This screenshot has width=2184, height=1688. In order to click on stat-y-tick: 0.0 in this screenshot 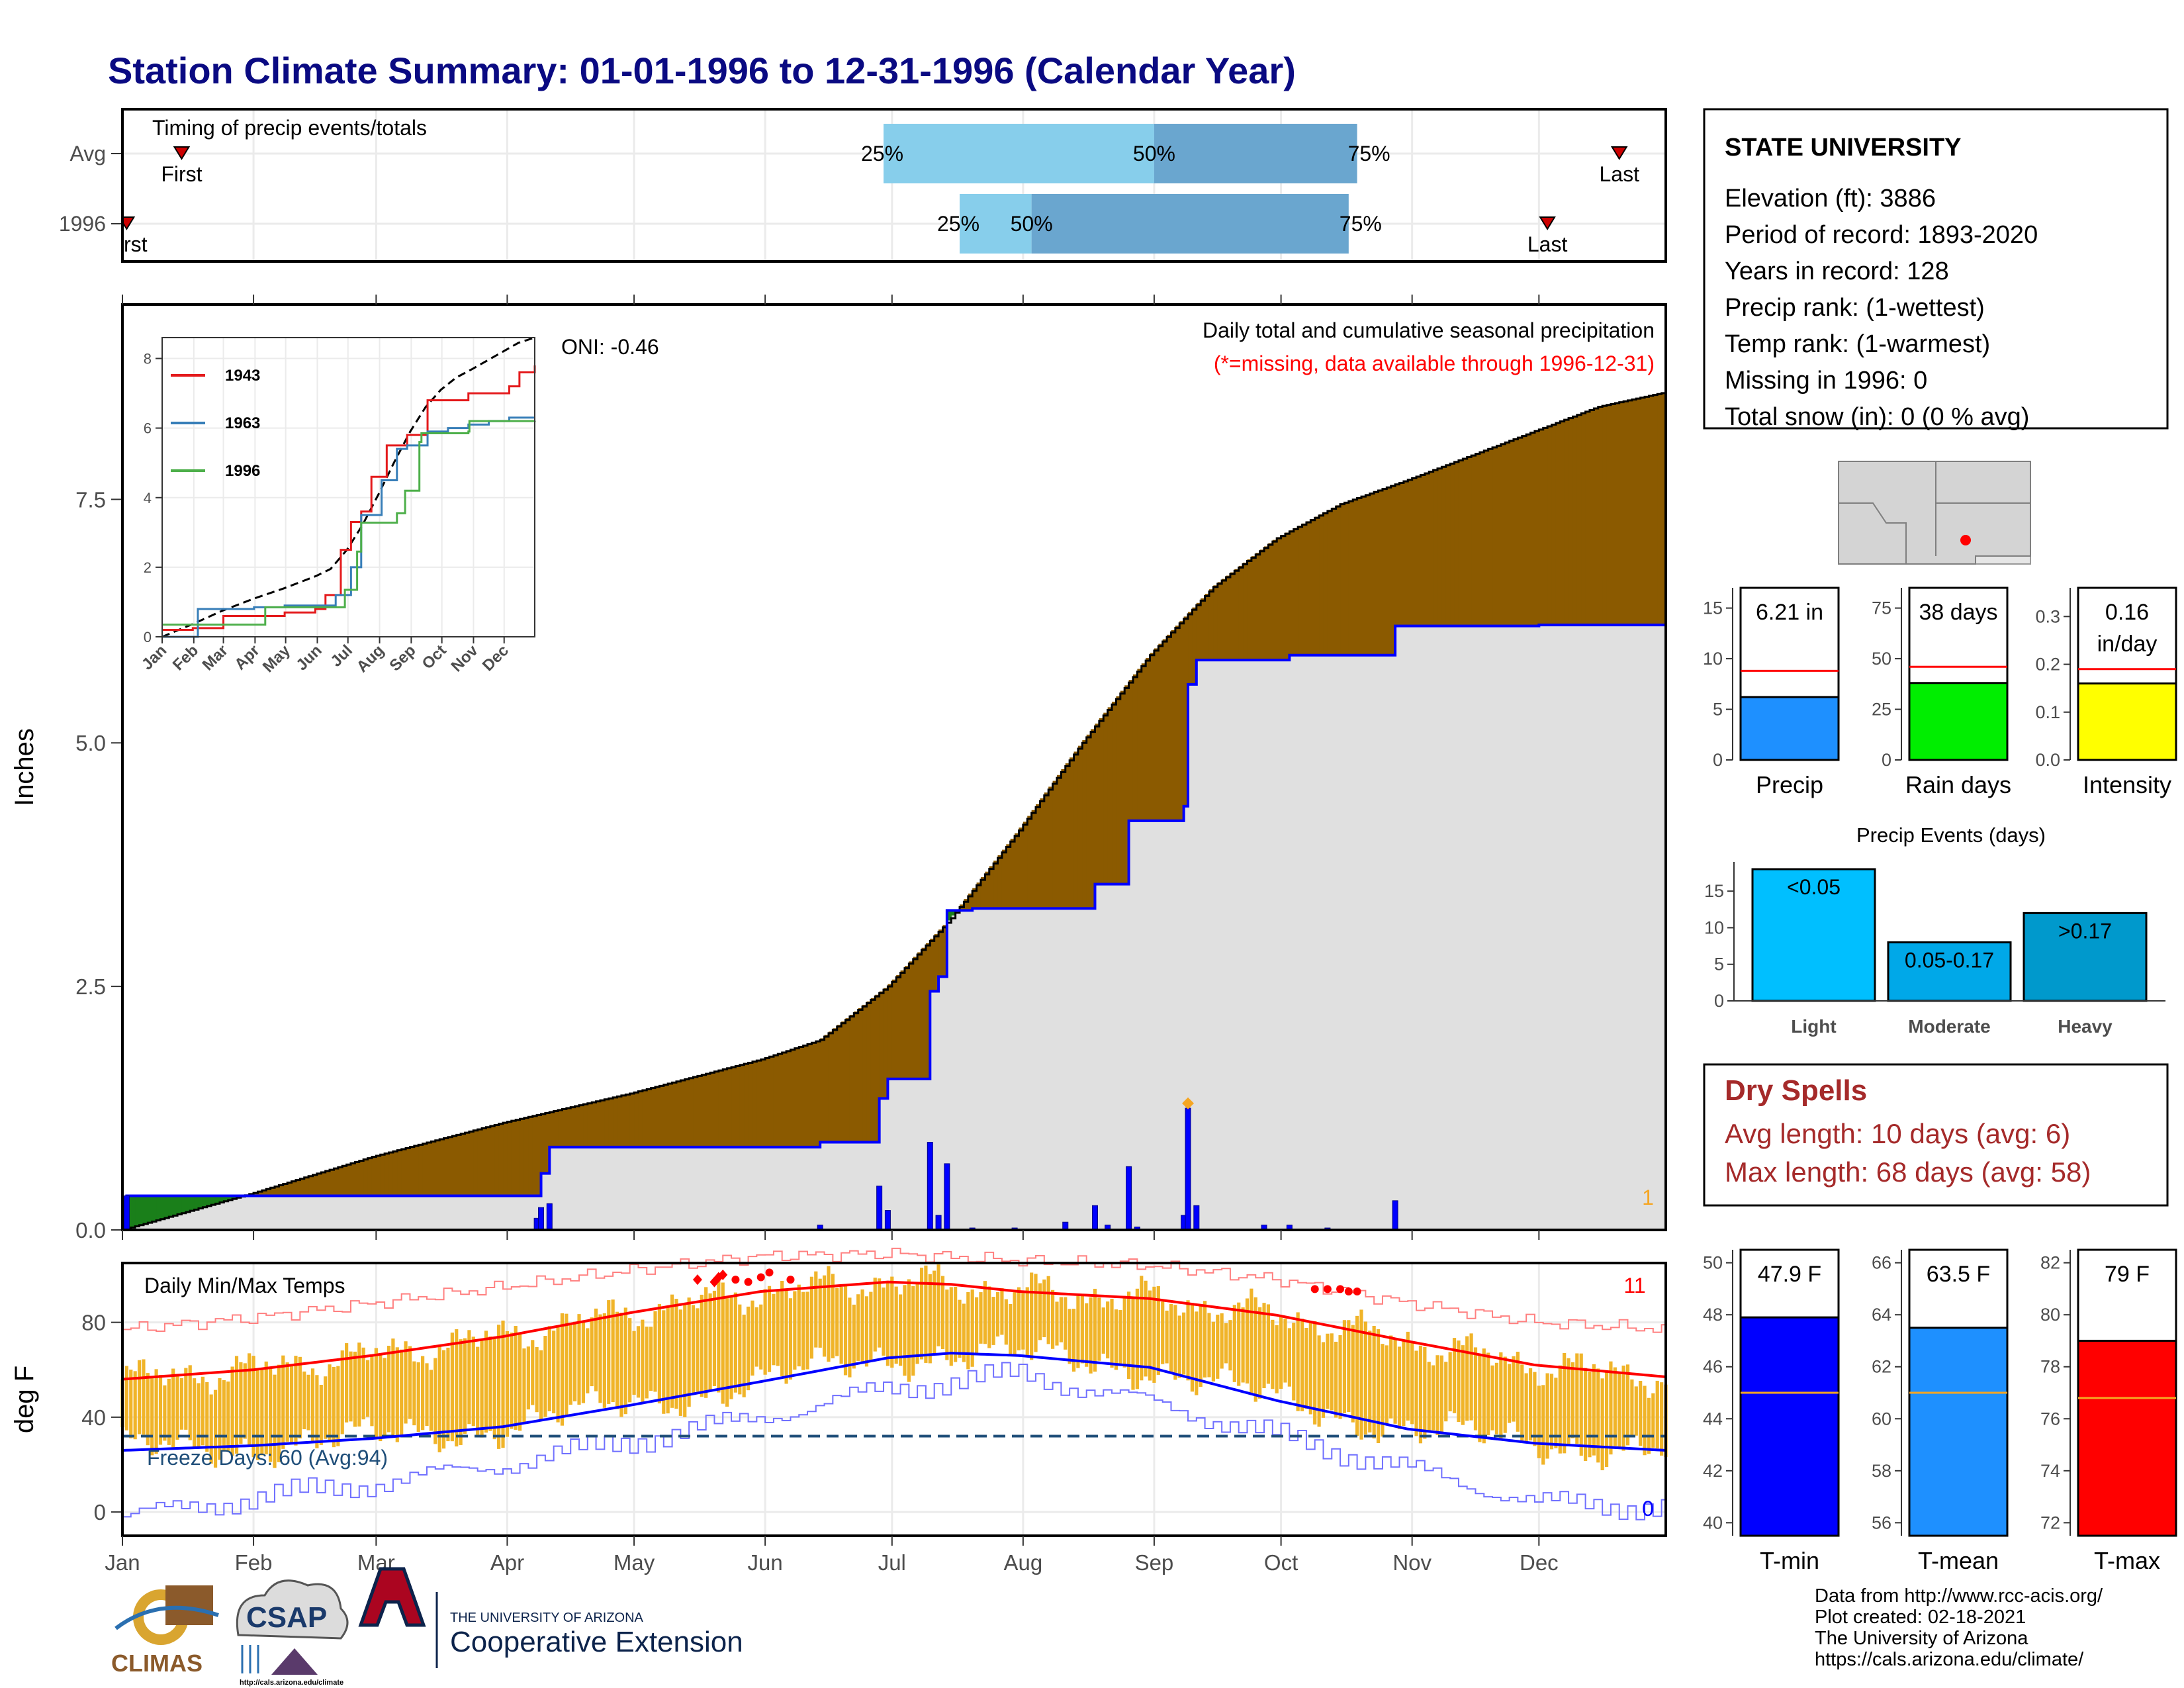, I will do `click(2048, 760)`.